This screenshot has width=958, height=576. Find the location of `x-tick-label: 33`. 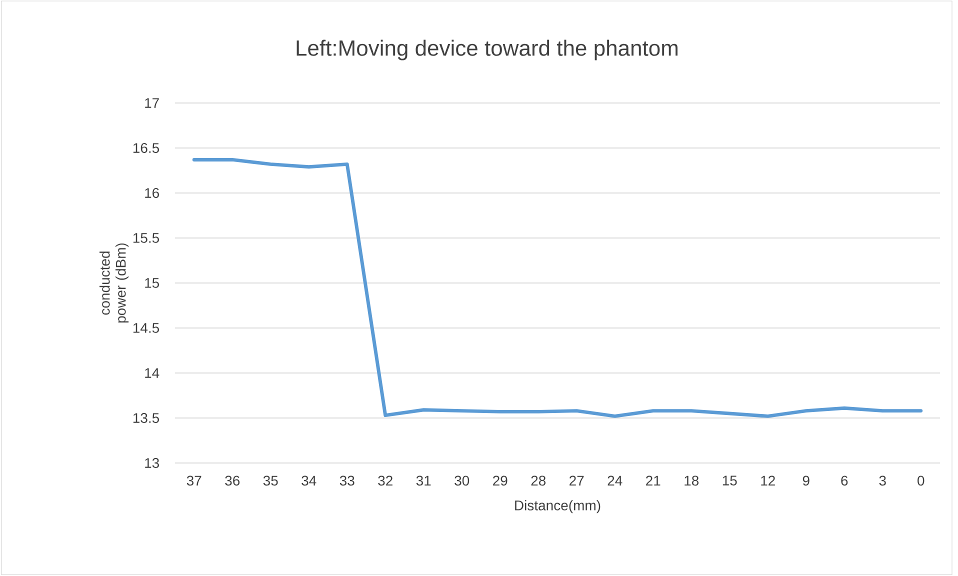

x-tick-label: 33 is located at coordinates (347, 481).